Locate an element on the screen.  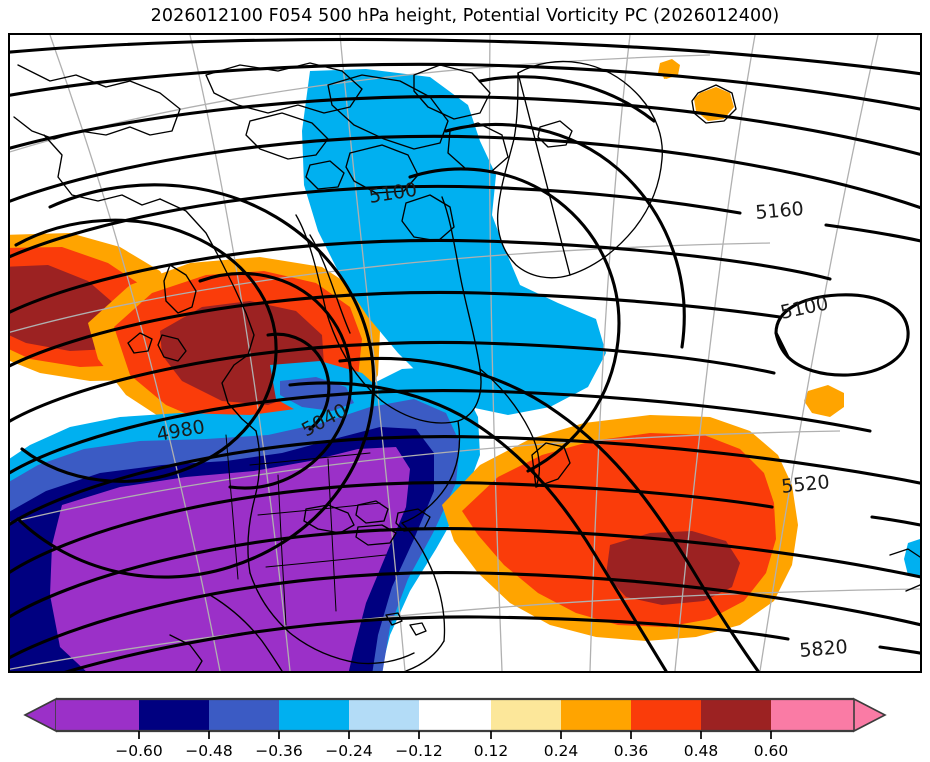
contour-label-5520: 5520 is located at coordinates (805, 484).